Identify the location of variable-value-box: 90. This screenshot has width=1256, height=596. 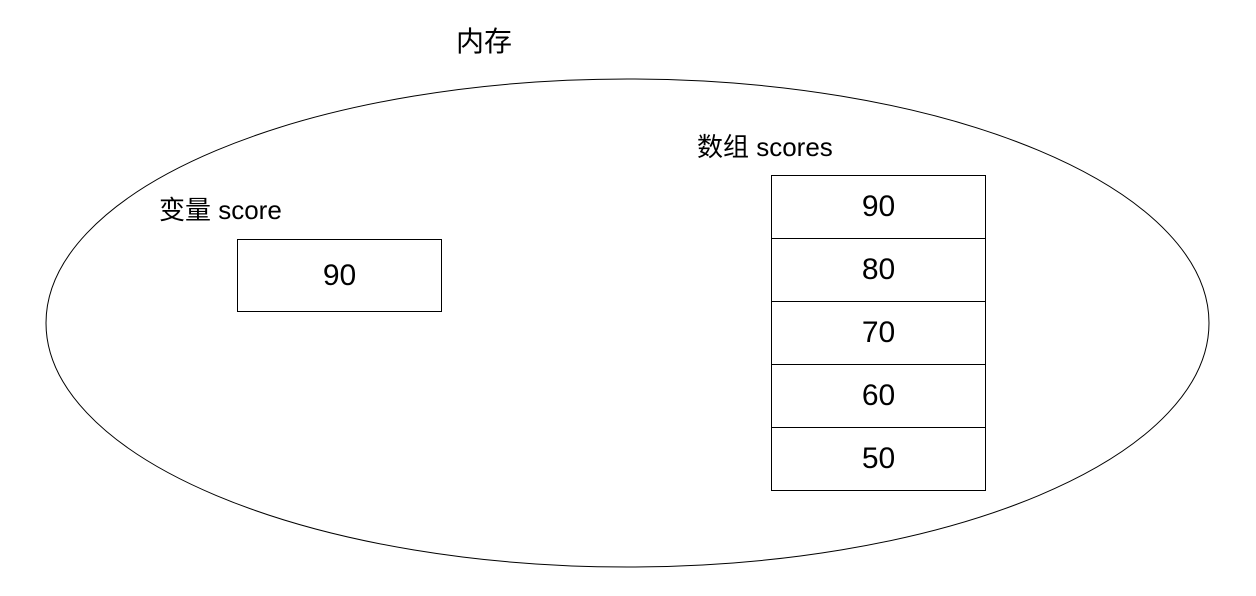
(339, 275).